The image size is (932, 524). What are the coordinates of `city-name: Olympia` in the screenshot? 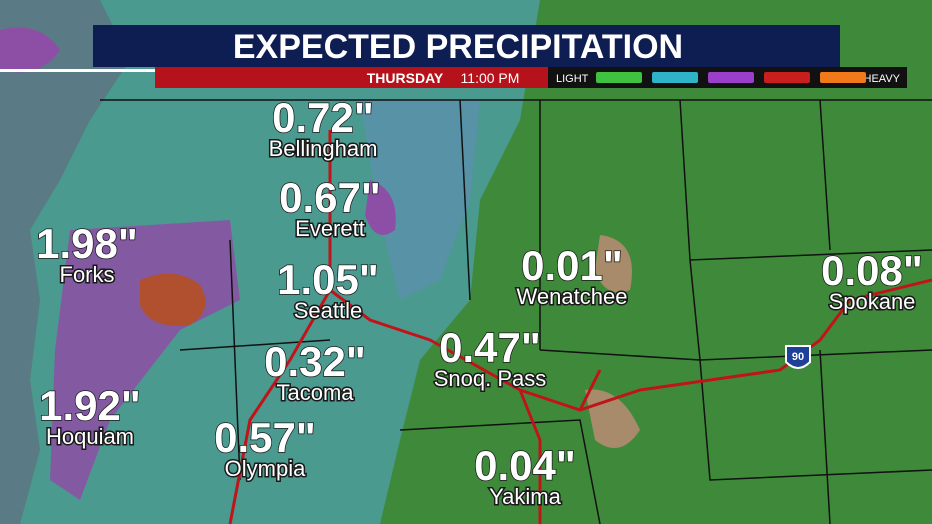 It's located at (265, 468).